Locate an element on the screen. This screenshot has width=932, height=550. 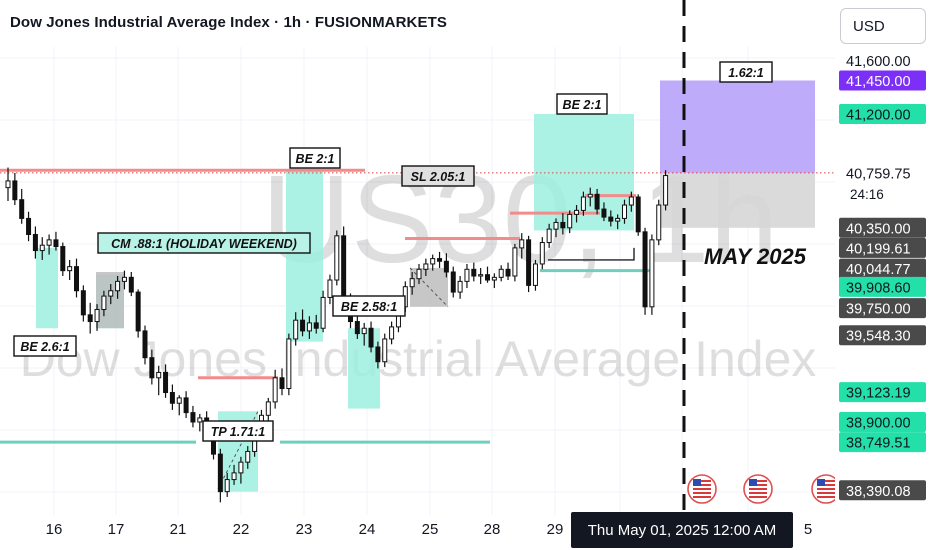
currency-button: USD is located at coordinates (883, 26).